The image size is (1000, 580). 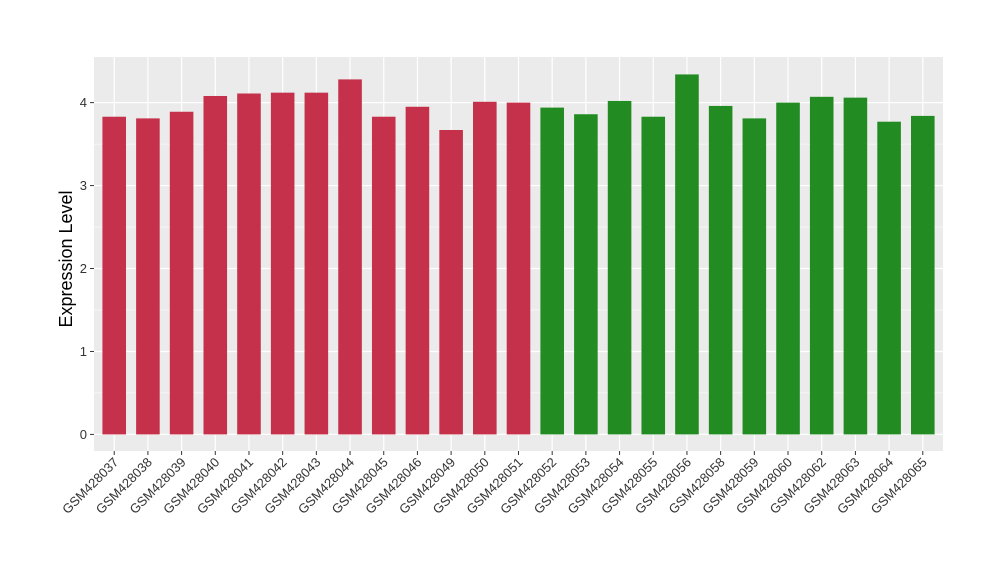 What do you see at coordinates (83, 351) in the screenshot?
I see `y-tick-label: 1` at bounding box center [83, 351].